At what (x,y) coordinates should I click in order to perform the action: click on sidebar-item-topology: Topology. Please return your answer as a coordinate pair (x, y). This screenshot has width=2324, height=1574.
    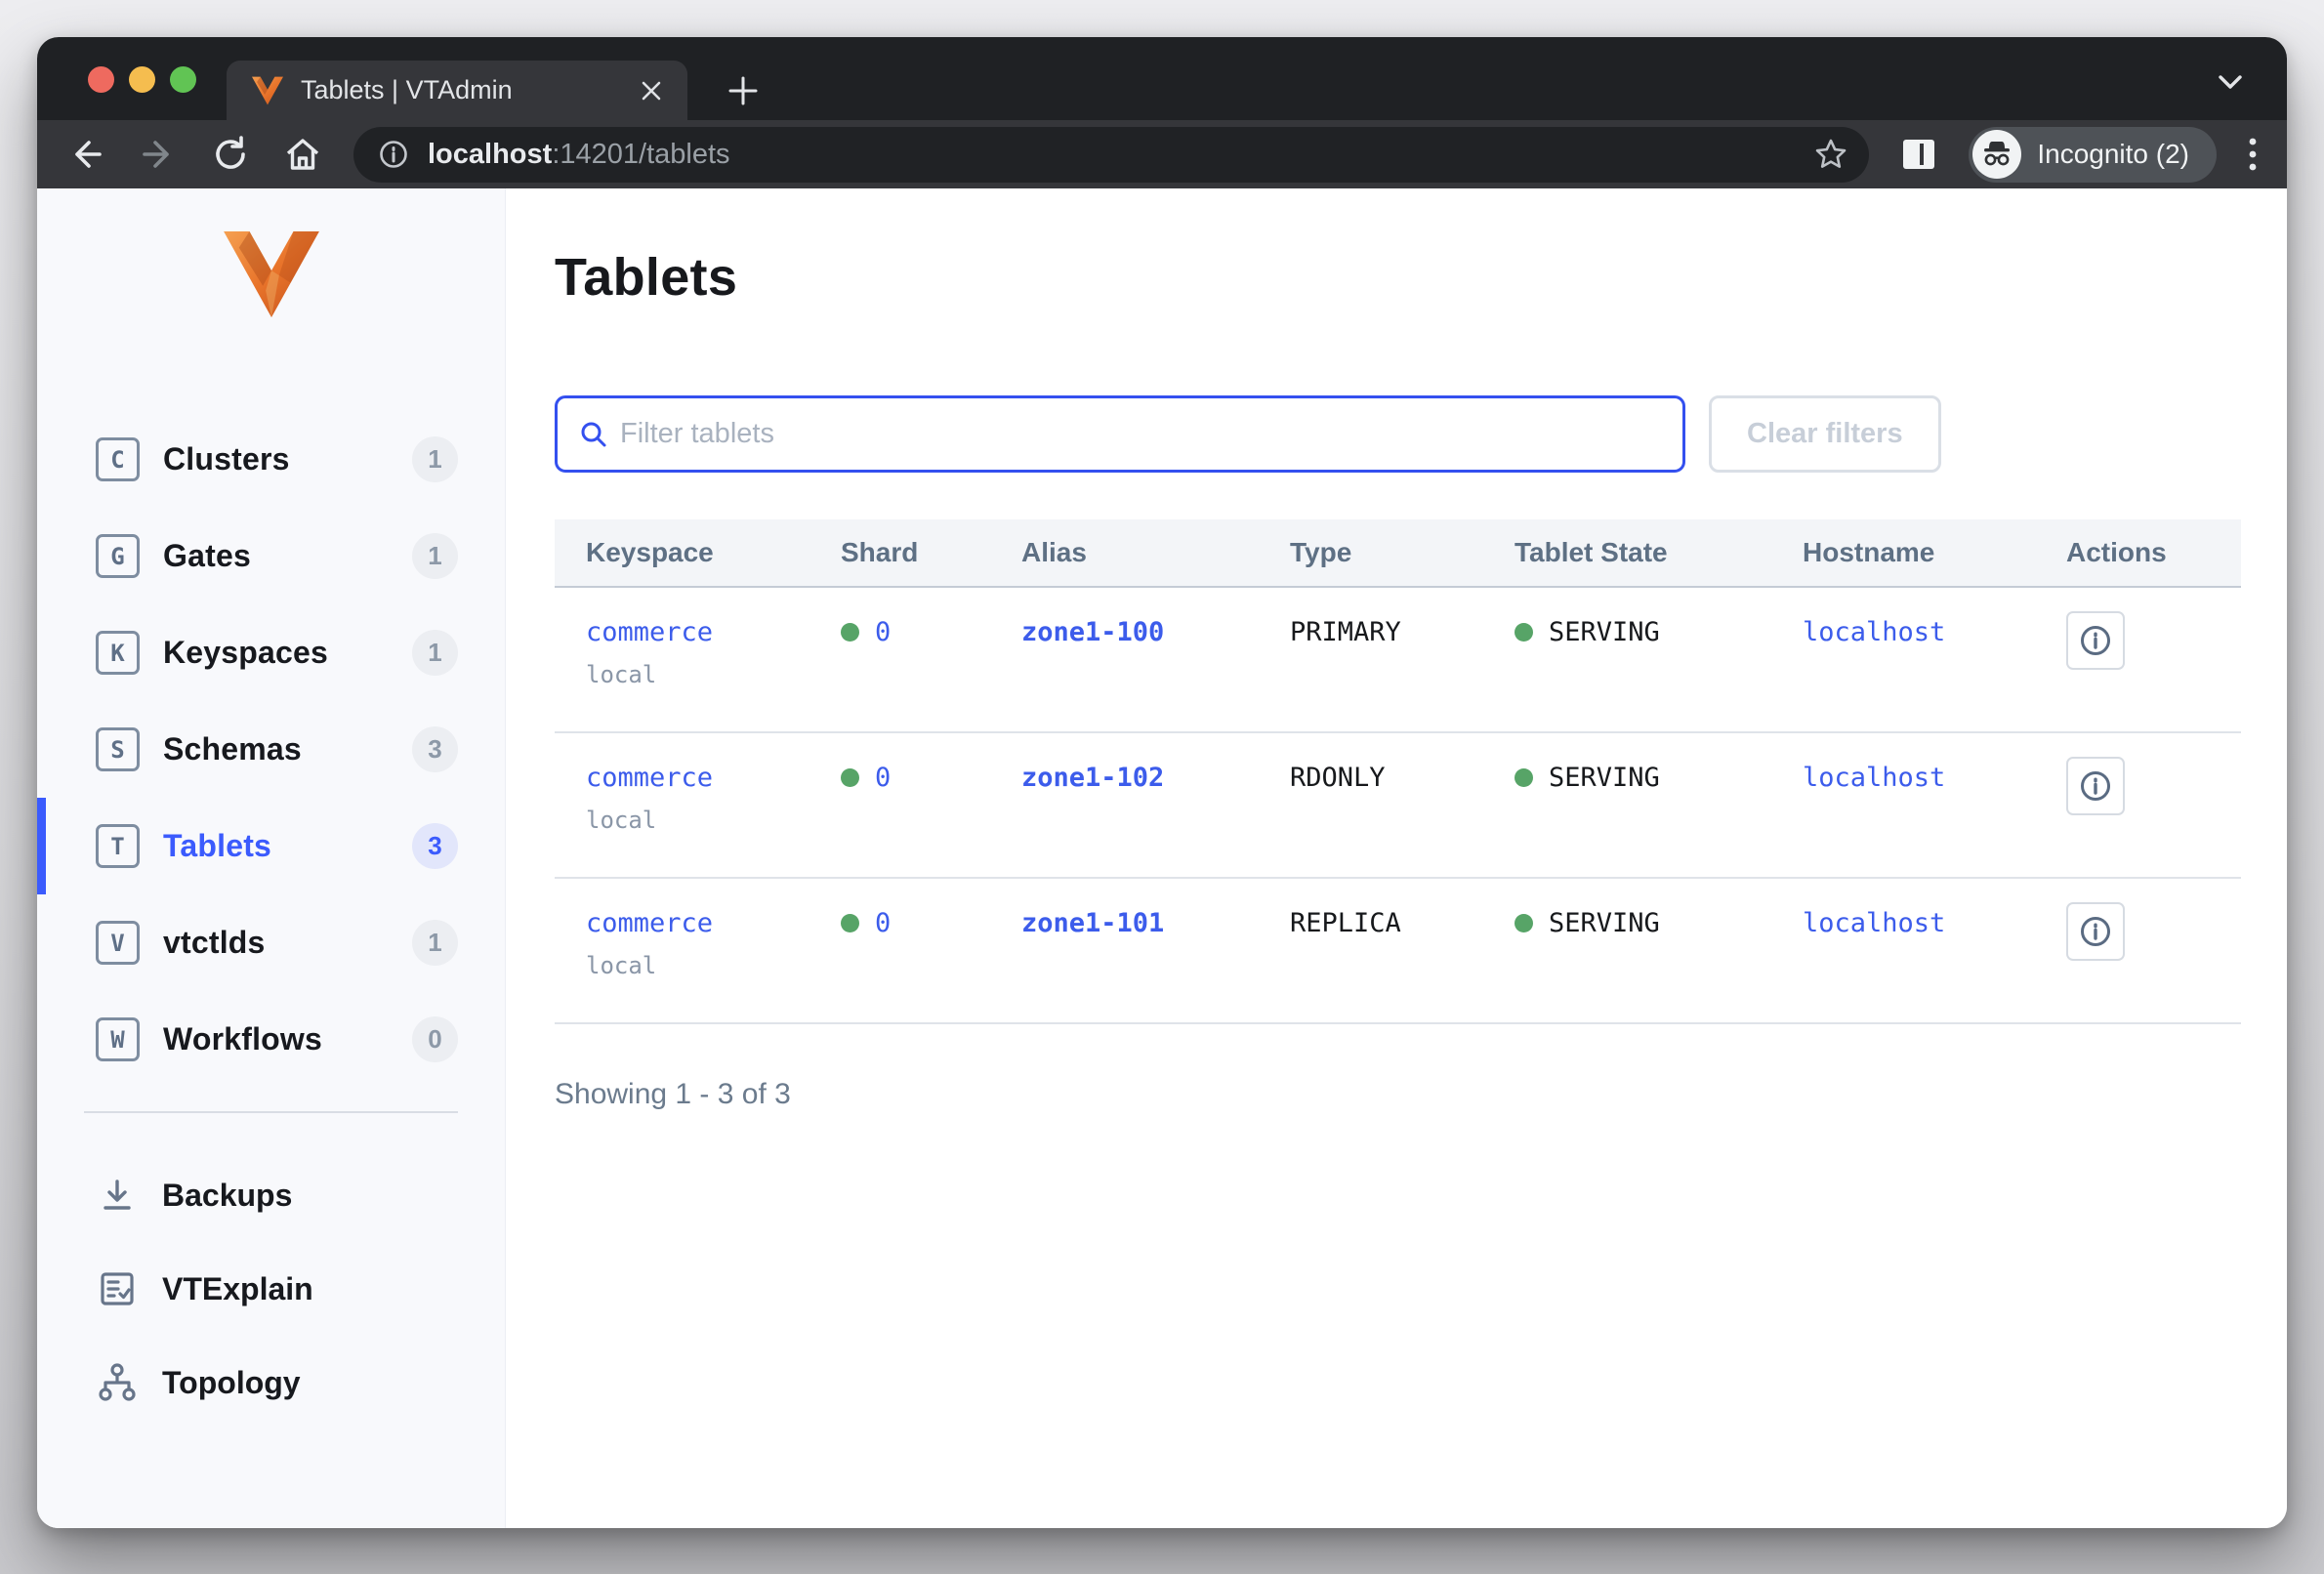
    Looking at the image, I should click on (271, 1382).